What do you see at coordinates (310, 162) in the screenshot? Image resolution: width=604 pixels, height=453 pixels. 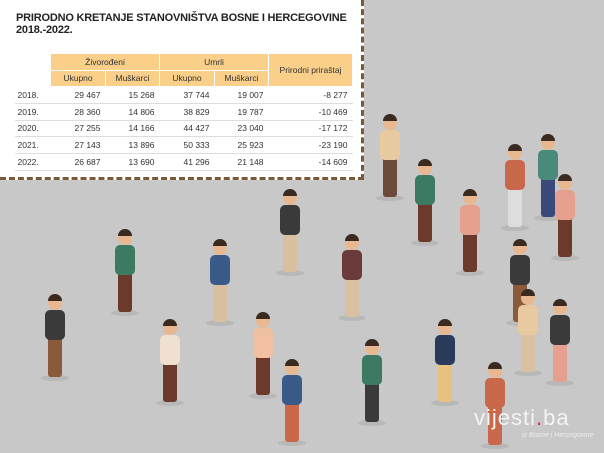 I see `value-cell: -14 609` at bounding box center [310, 162].